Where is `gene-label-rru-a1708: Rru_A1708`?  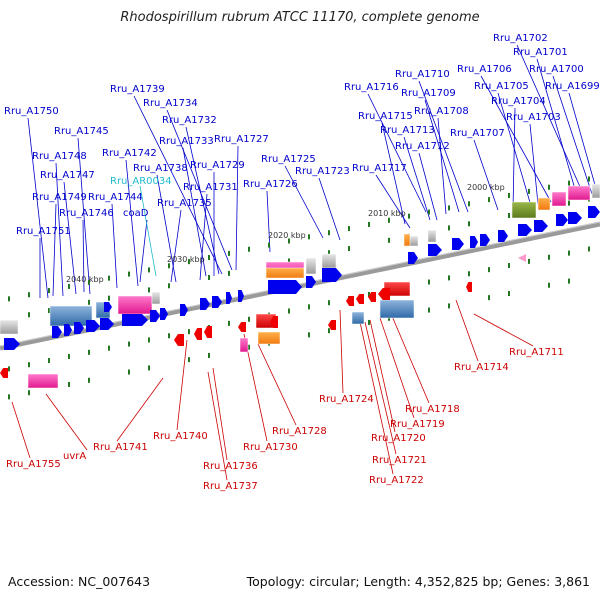
gene-label-rru-a1708: Rru_A1708 is located at coordinates (441, 111).